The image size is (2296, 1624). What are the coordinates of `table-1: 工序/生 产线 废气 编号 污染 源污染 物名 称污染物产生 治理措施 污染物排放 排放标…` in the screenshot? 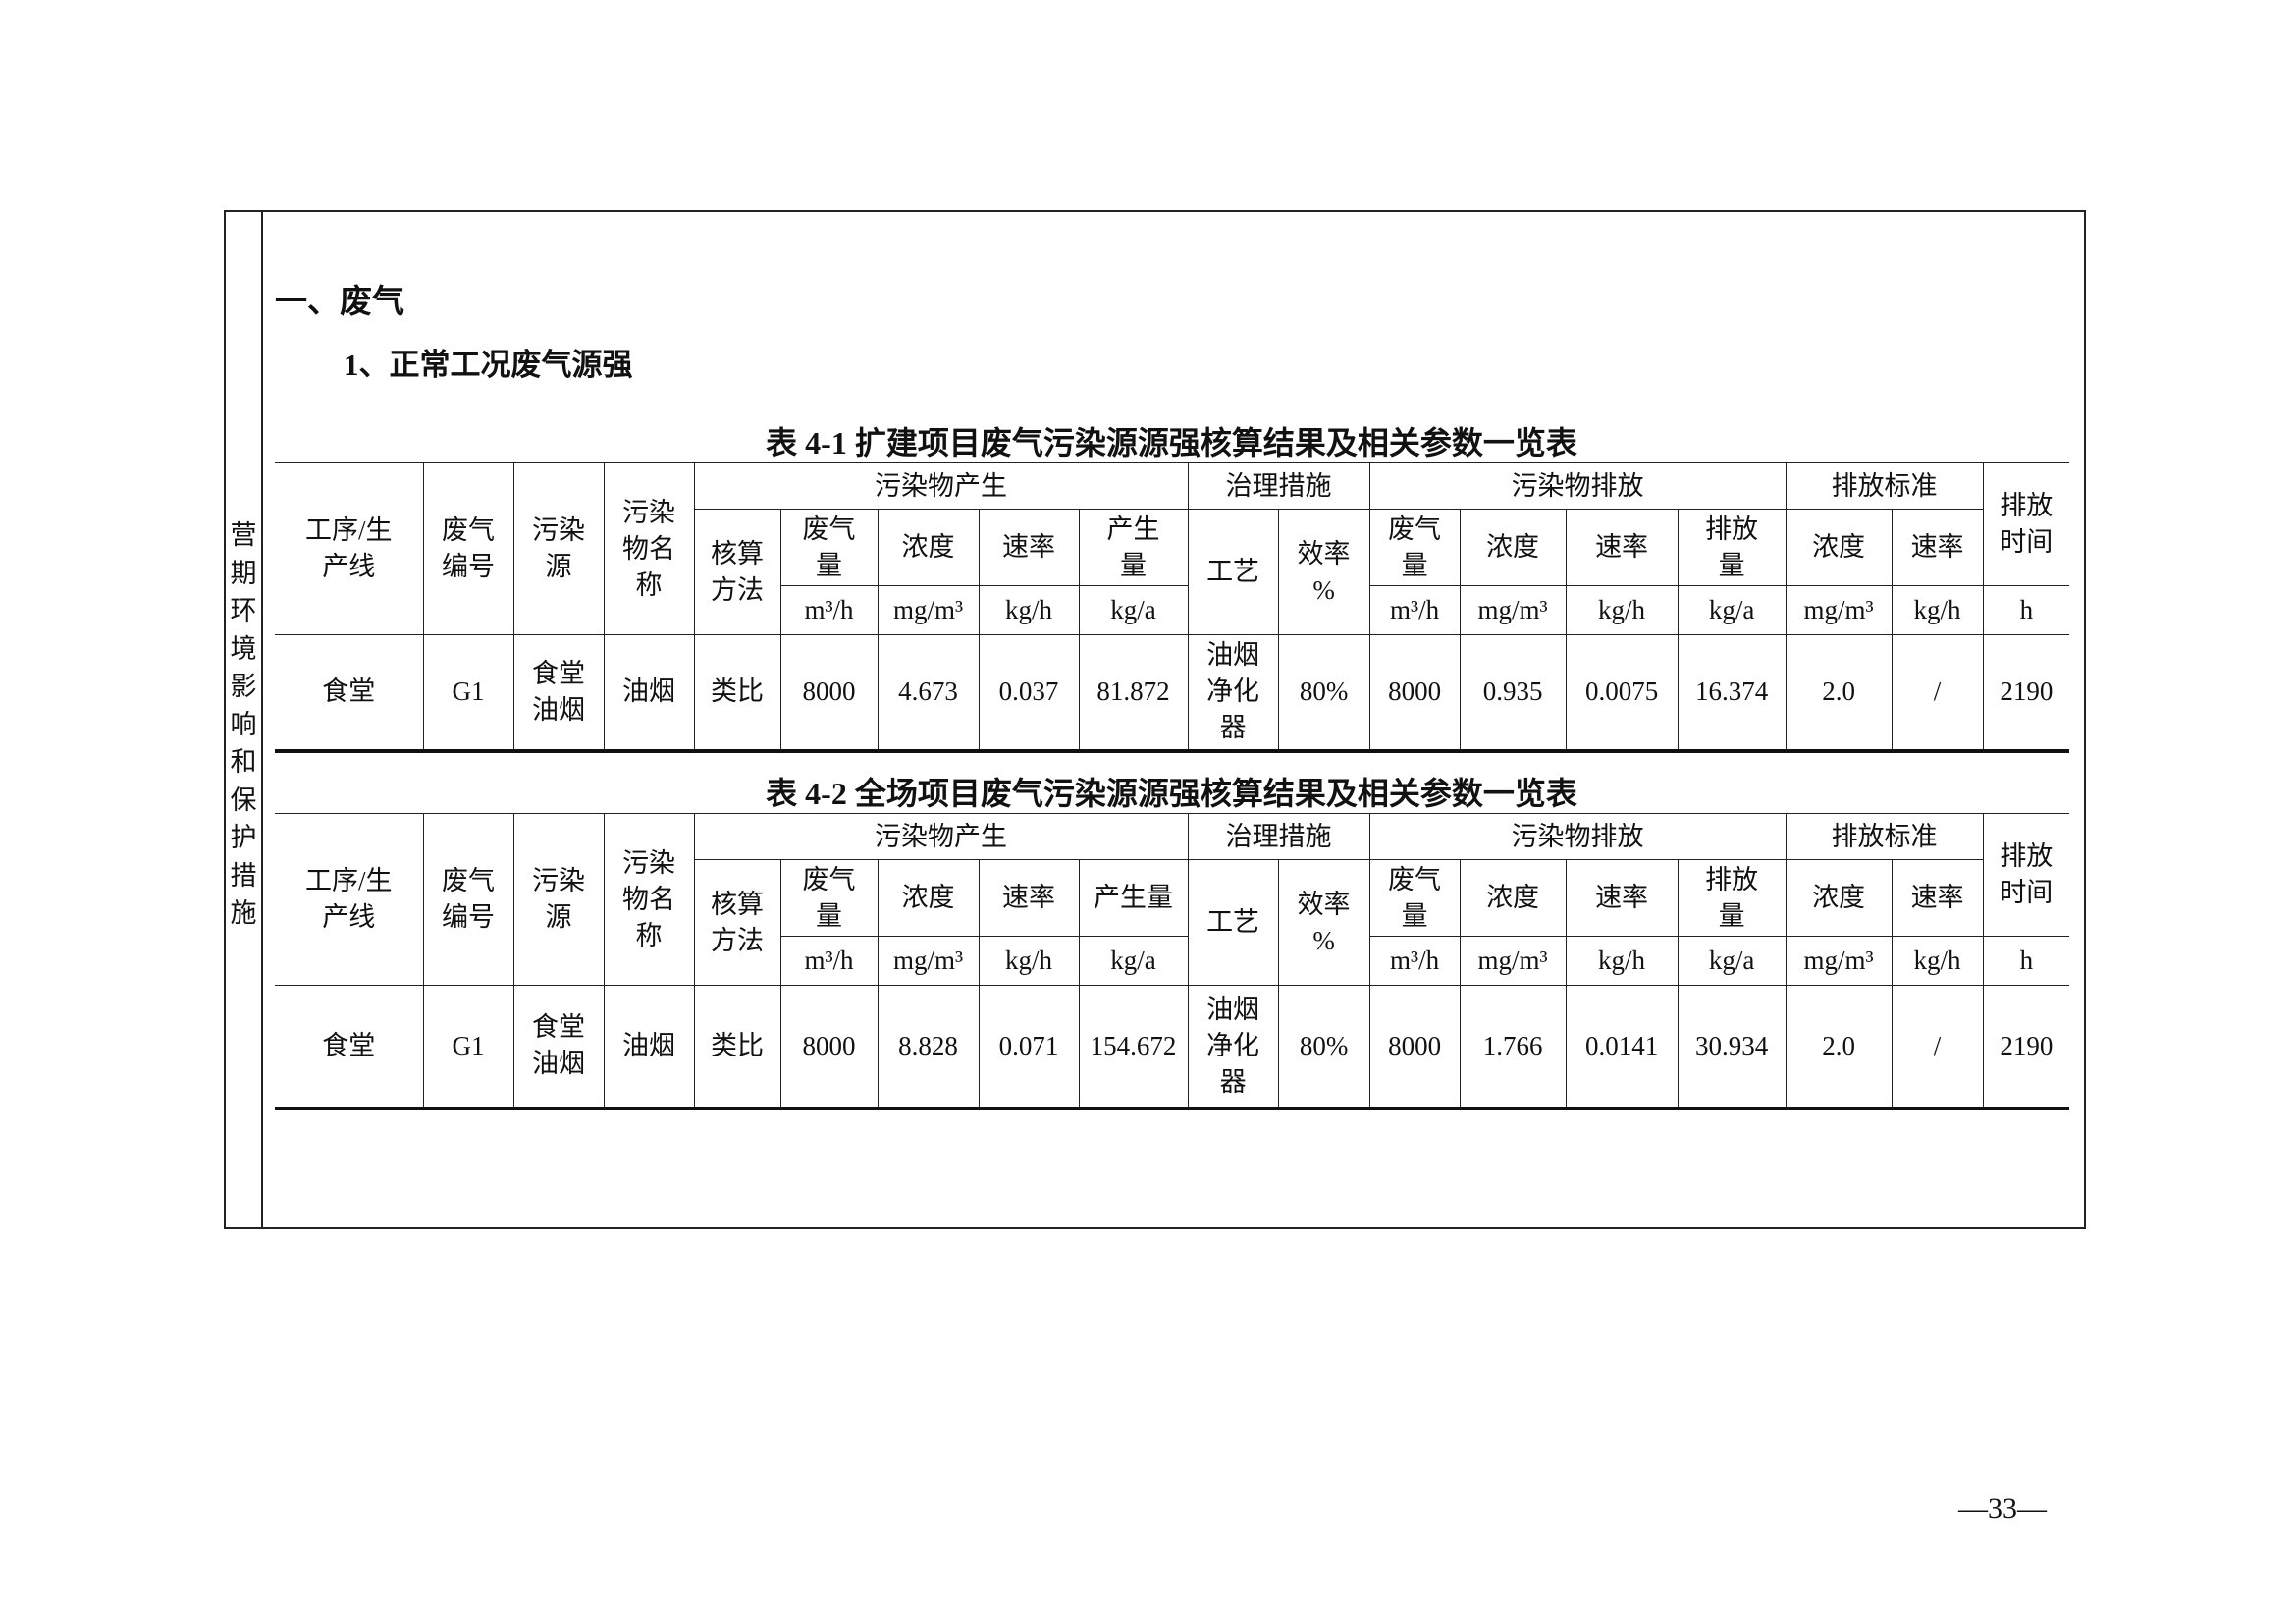 It's located at (1172, 607).